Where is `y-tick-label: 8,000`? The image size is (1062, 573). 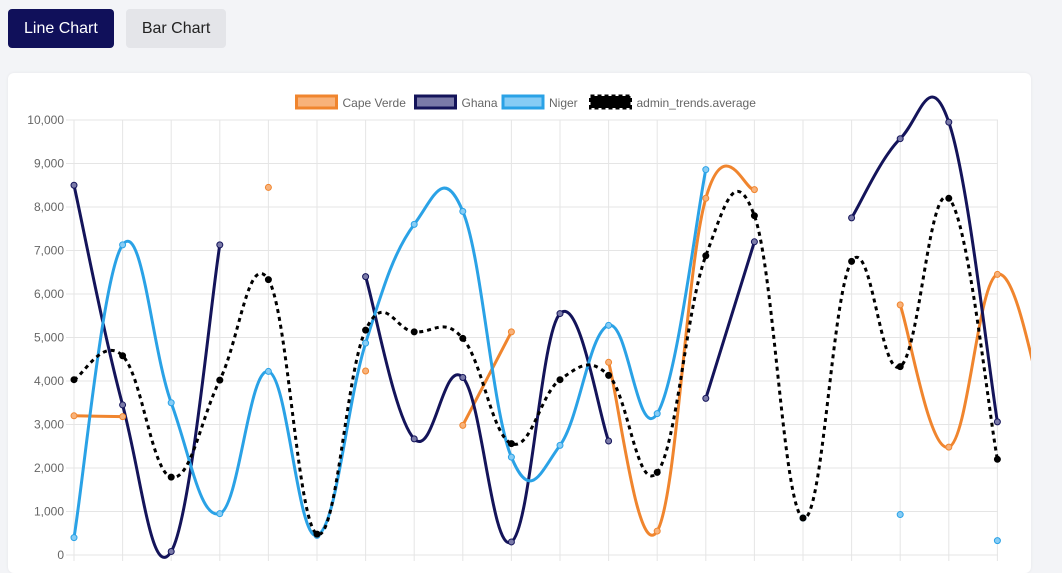 y-tick-label: 8,000 is located at coordinates (49, 207).